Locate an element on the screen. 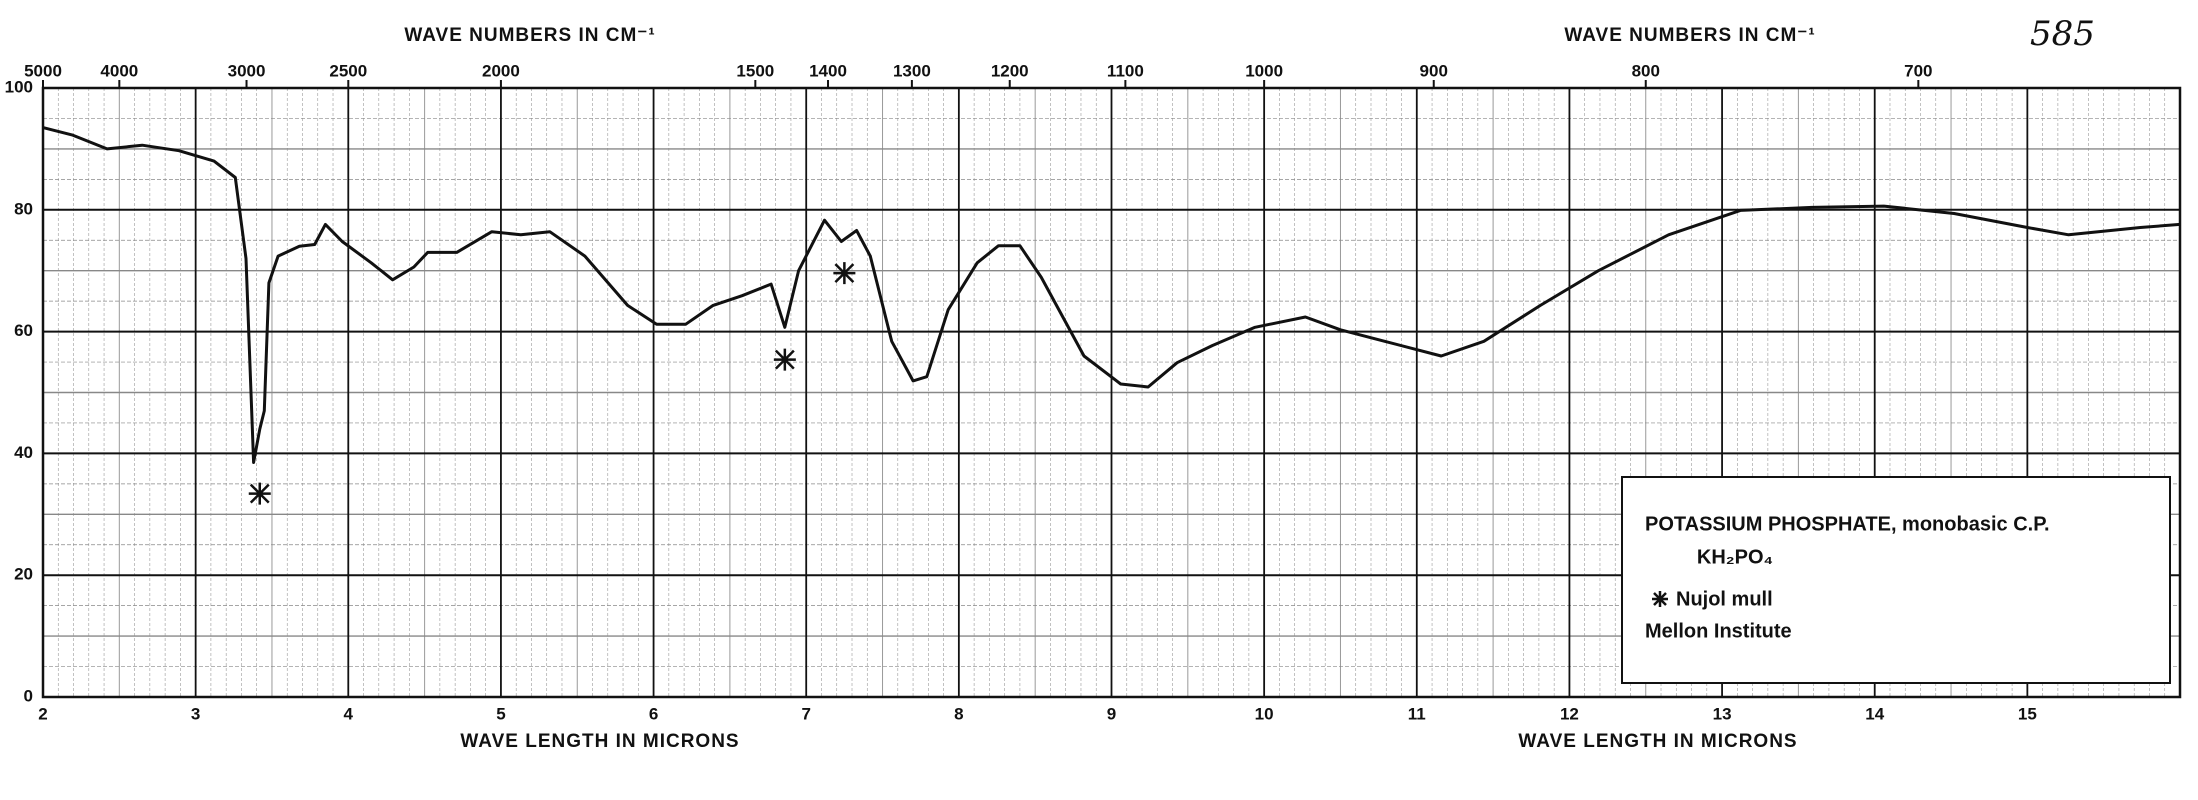  x2-tick-label: 1200 is located at coordinates (1010, 70).